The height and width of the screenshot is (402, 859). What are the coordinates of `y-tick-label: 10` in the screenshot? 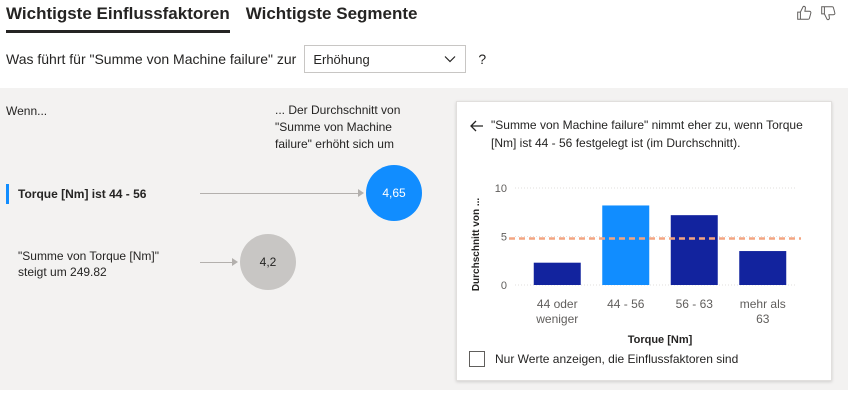 It's located at (501, 189).